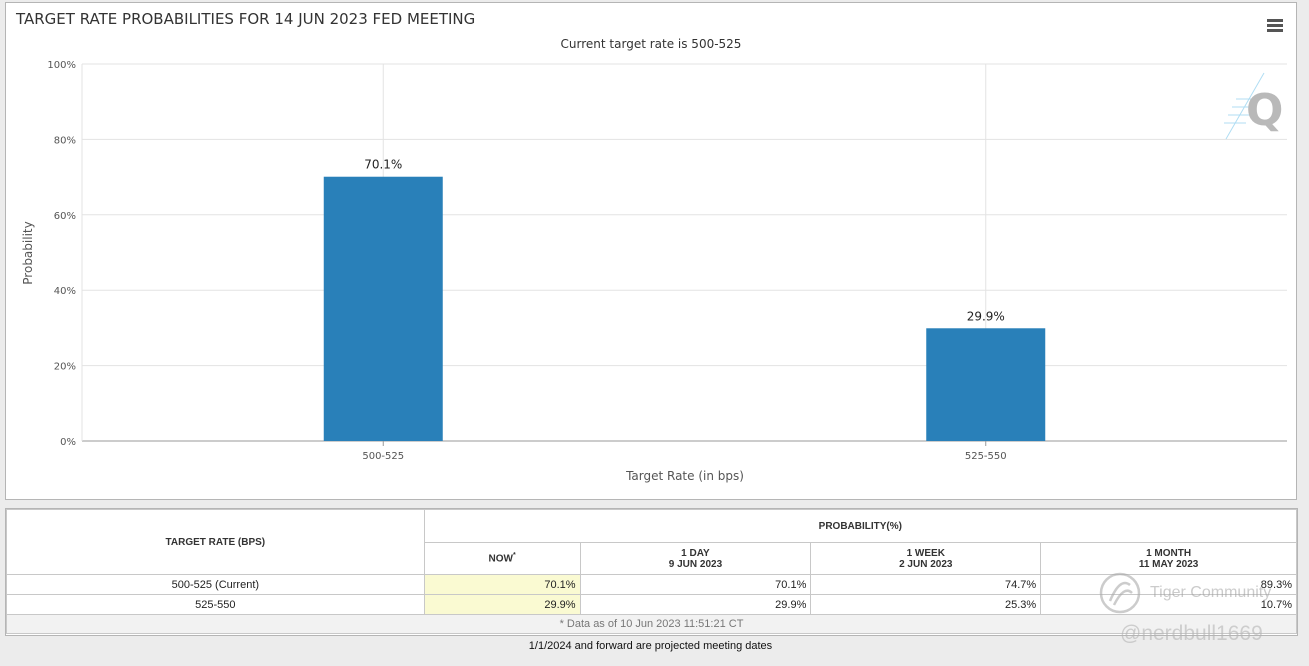 This screenshot has height=666, width=1309. I want to click on row-rate-label: 525-550, so click(215, 604).